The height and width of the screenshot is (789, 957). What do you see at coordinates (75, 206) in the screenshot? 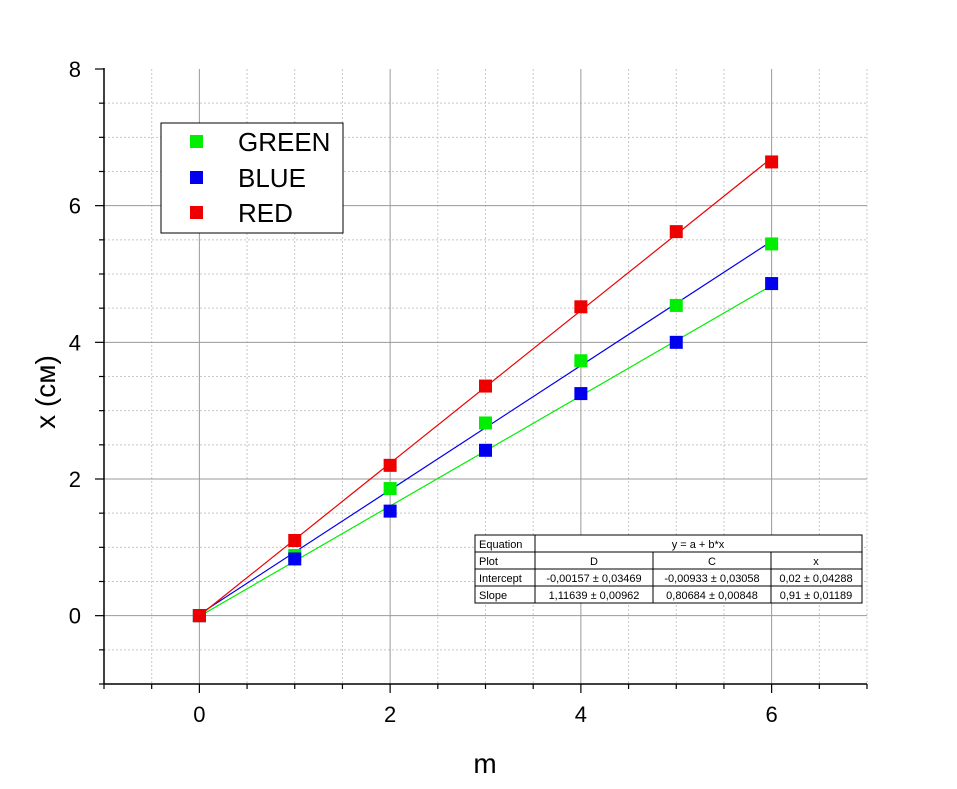
I see `y-tick-label: 6` at bounding box center [75, 206].